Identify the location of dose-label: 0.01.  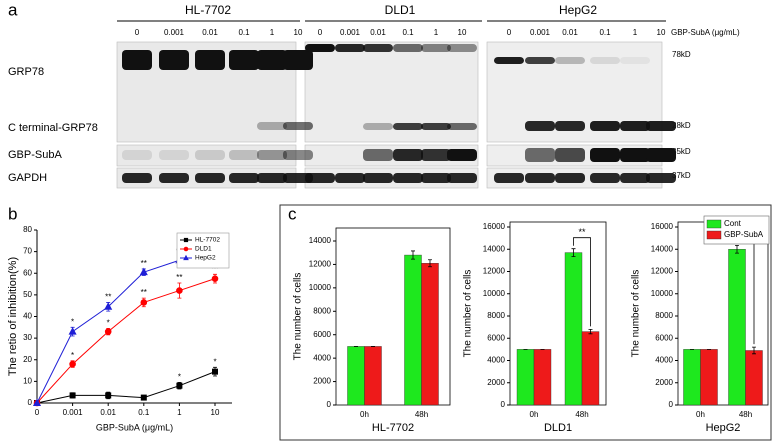
(210, 32).